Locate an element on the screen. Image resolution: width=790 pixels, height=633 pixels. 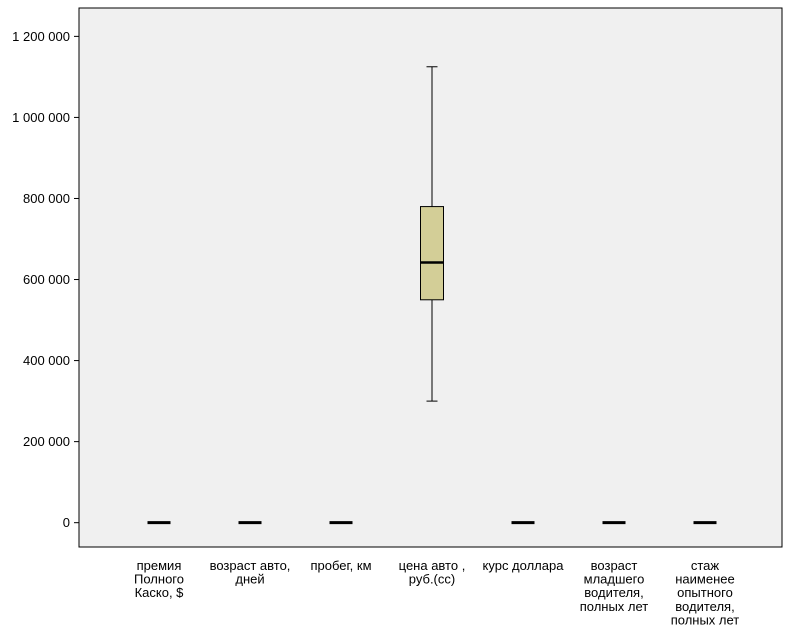
x-category-label-line: опытного is located at coordinates (705, 592).